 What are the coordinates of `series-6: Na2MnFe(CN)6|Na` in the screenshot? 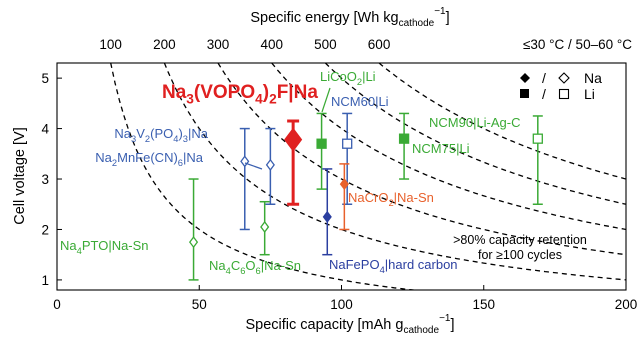 It's located at (179, 179).